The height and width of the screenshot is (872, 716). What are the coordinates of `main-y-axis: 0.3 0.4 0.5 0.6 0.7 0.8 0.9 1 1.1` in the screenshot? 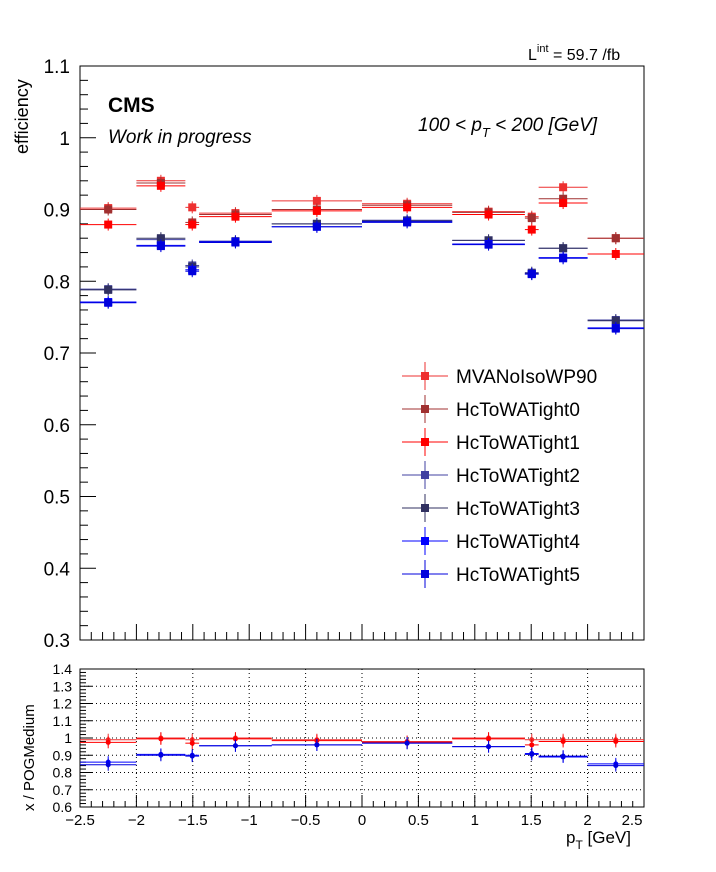 It's located at (70, 354).